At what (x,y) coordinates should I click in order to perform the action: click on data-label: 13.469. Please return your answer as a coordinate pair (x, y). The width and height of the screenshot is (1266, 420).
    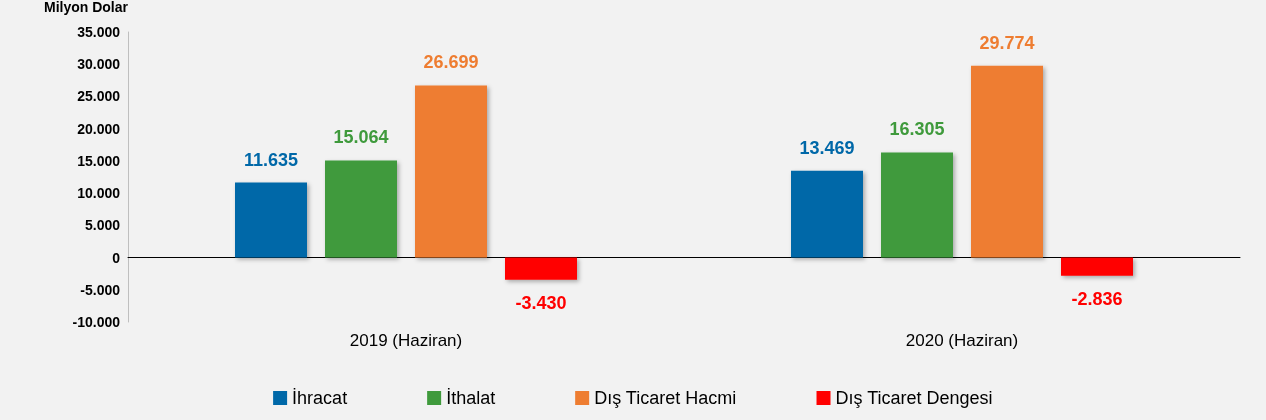
    Looking at the image, I should click on (827, 147).